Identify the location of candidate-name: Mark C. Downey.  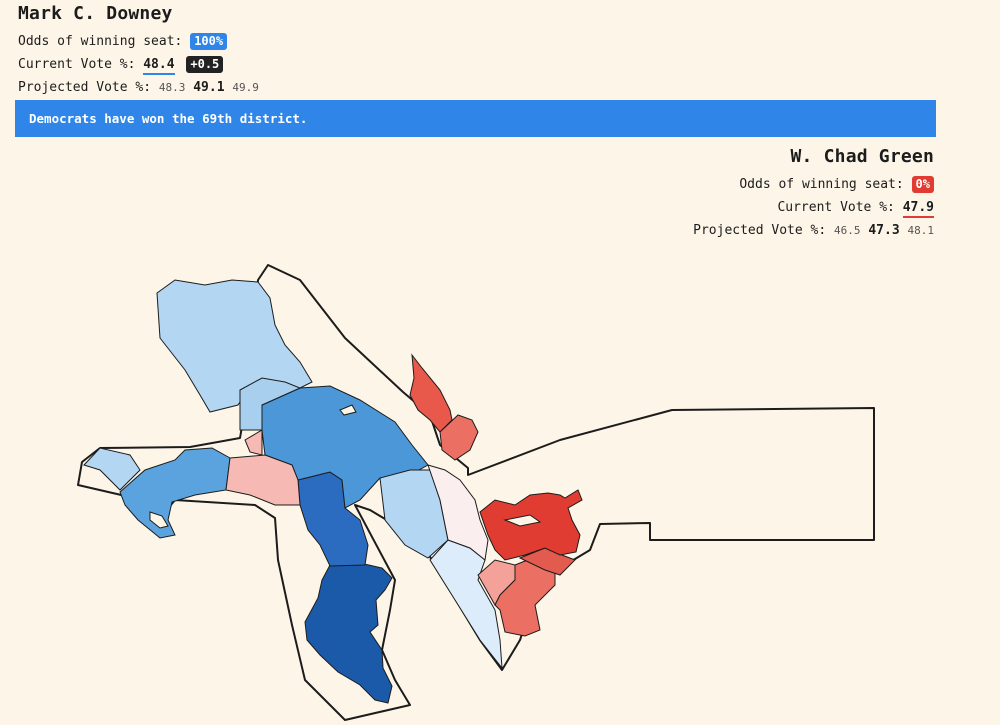
(95, 13).